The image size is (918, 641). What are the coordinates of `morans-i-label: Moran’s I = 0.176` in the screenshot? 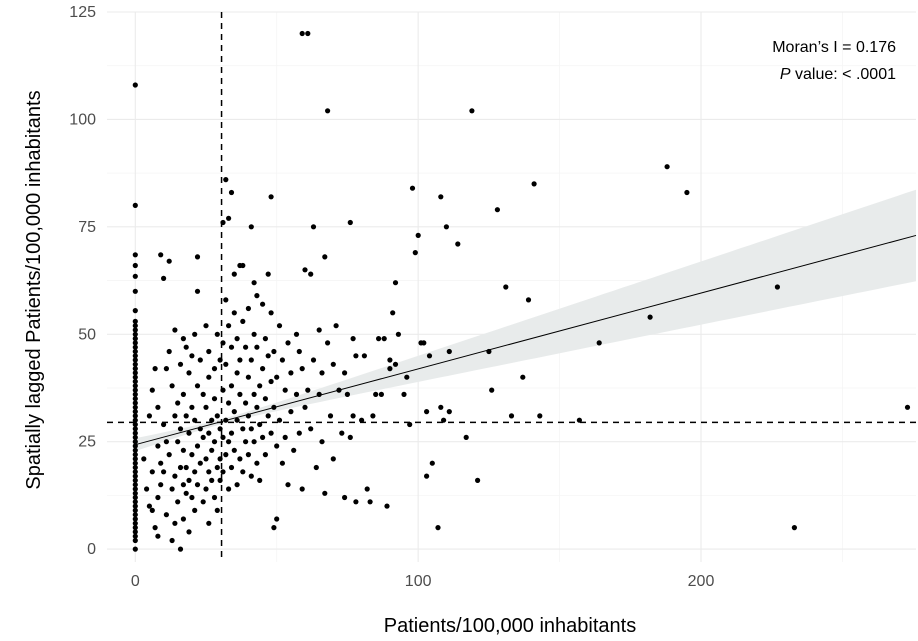 It's located at (834, 47).